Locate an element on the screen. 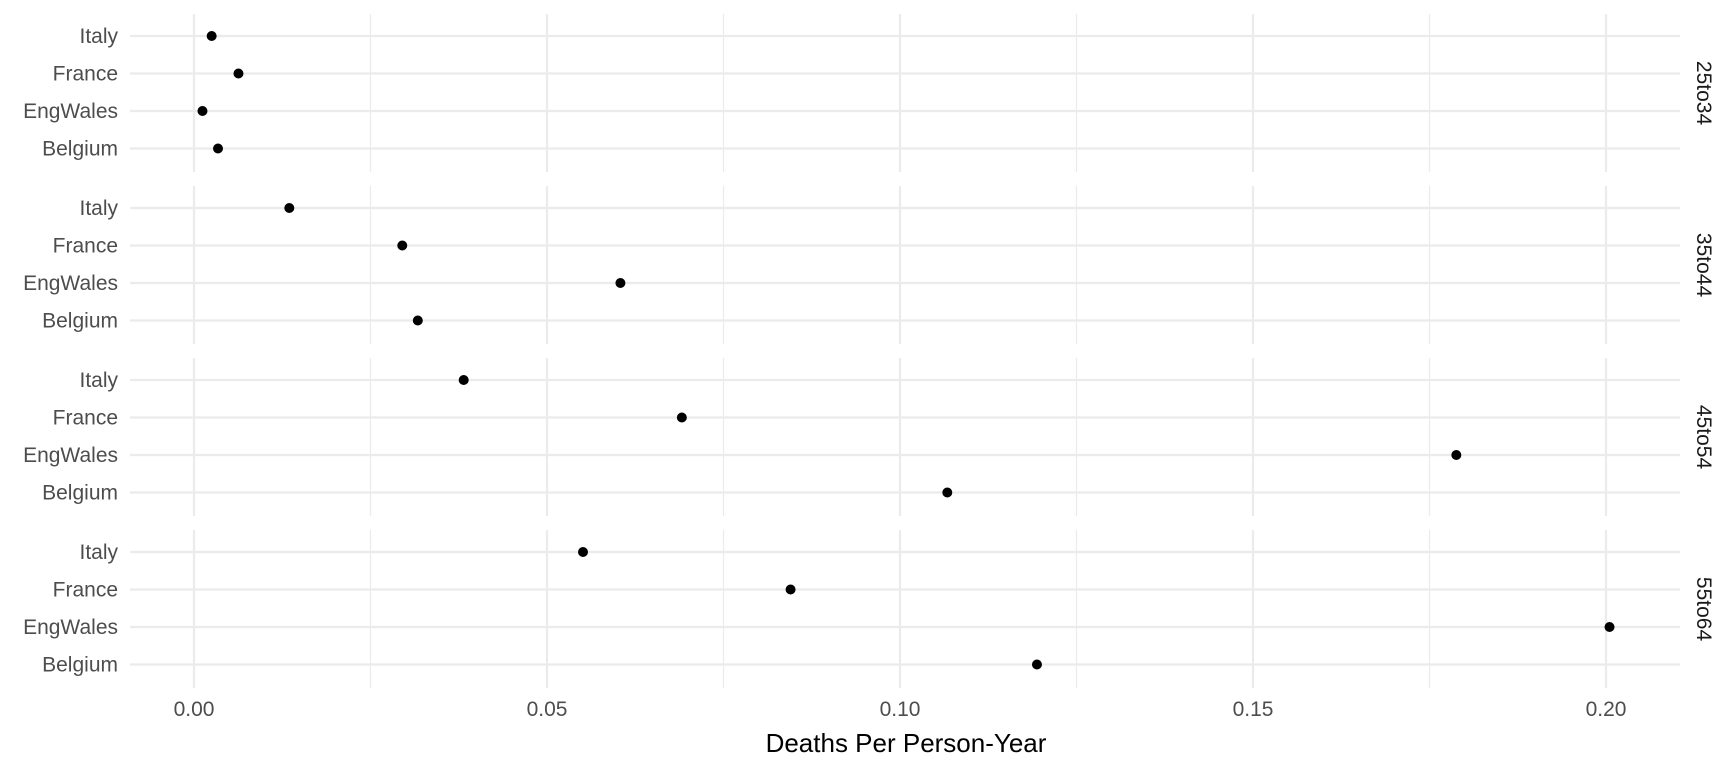  data-point-45to54-engwales is located at coordinates (1456, 455).